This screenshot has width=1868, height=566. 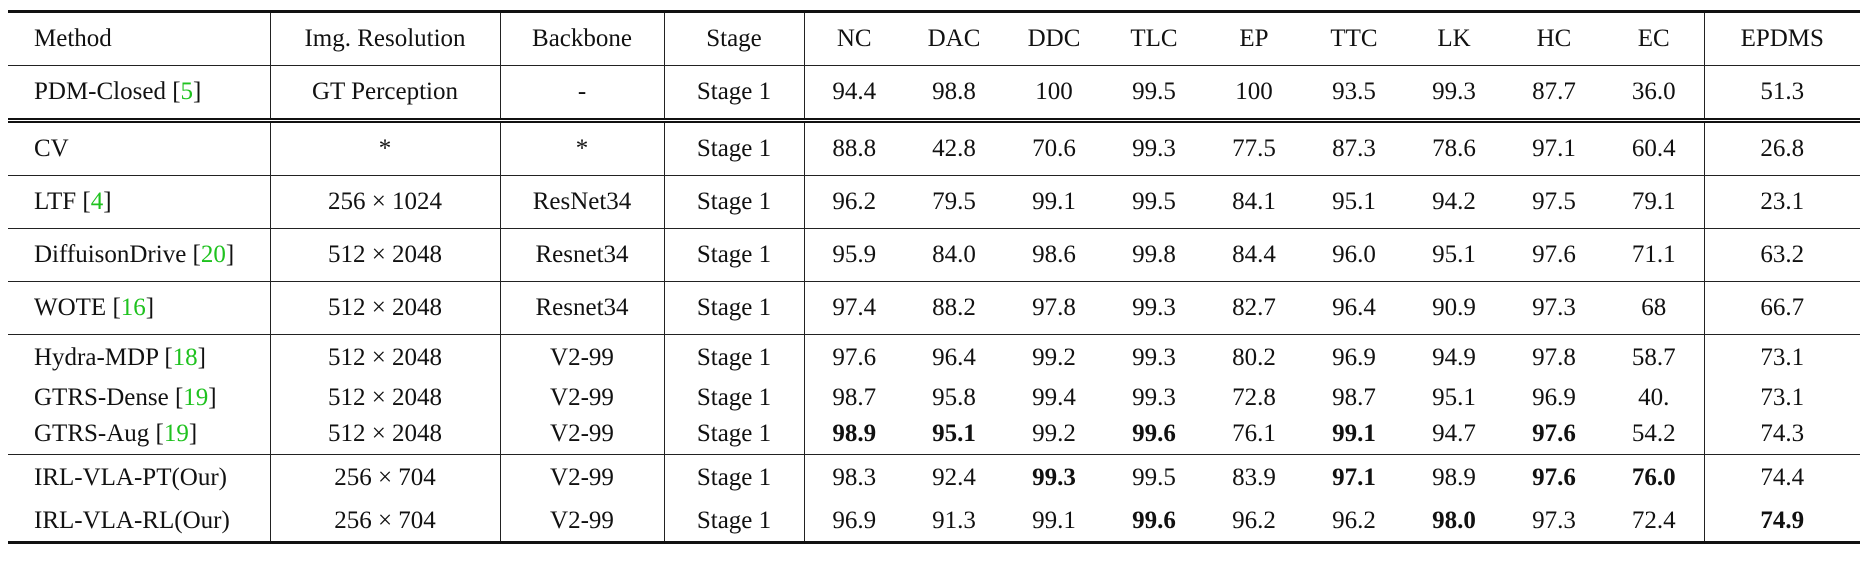 What do you see at coordinates (385, 38) in the screenshot?
I see `header-resolution: Img. Resolution` at bounding box center [385, 38].